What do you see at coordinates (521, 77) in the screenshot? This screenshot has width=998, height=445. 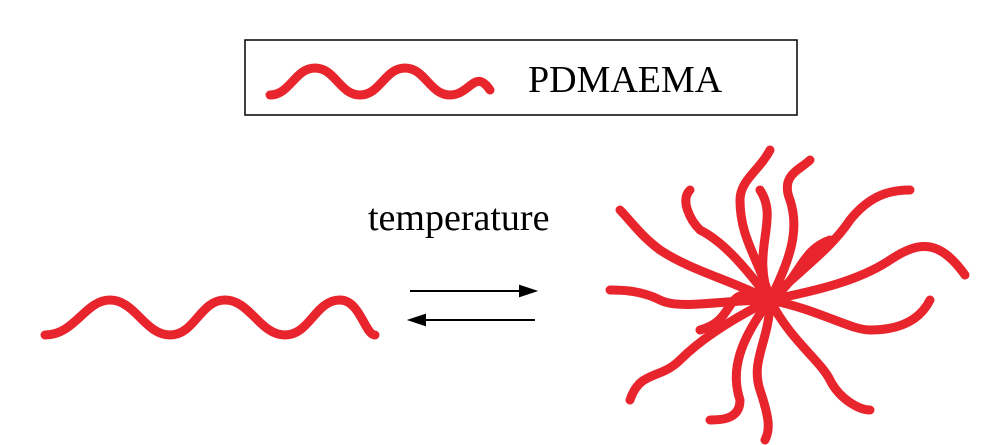 I see `legend-box` at bounding box center [521, 77].